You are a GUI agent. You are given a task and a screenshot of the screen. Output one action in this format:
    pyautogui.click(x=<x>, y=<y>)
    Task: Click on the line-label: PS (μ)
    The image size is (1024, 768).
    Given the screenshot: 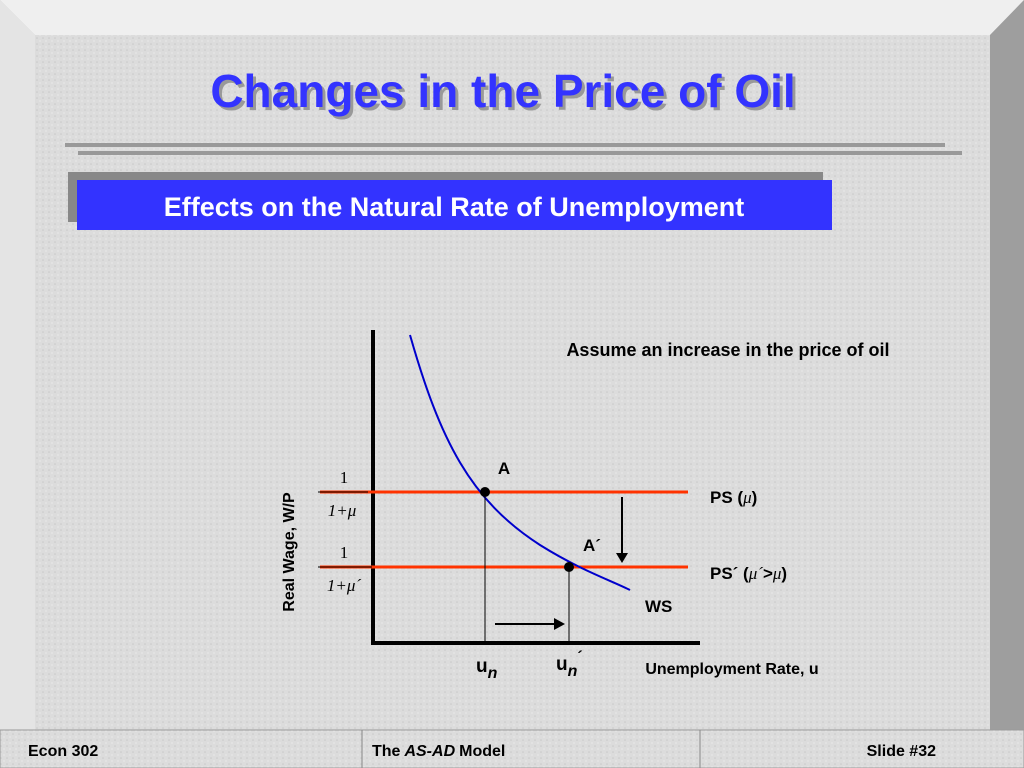 What is the action you would take?
    pyautogui.click(x=733, y=497)
    